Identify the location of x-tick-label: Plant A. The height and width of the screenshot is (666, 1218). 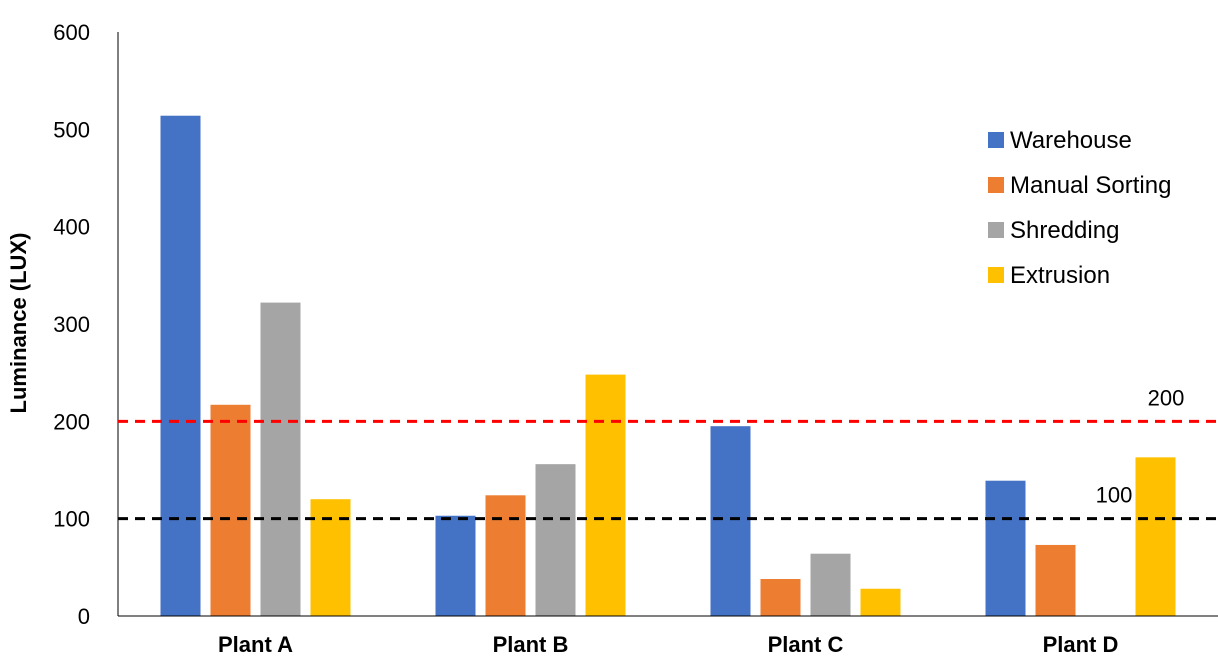
(255, 644).